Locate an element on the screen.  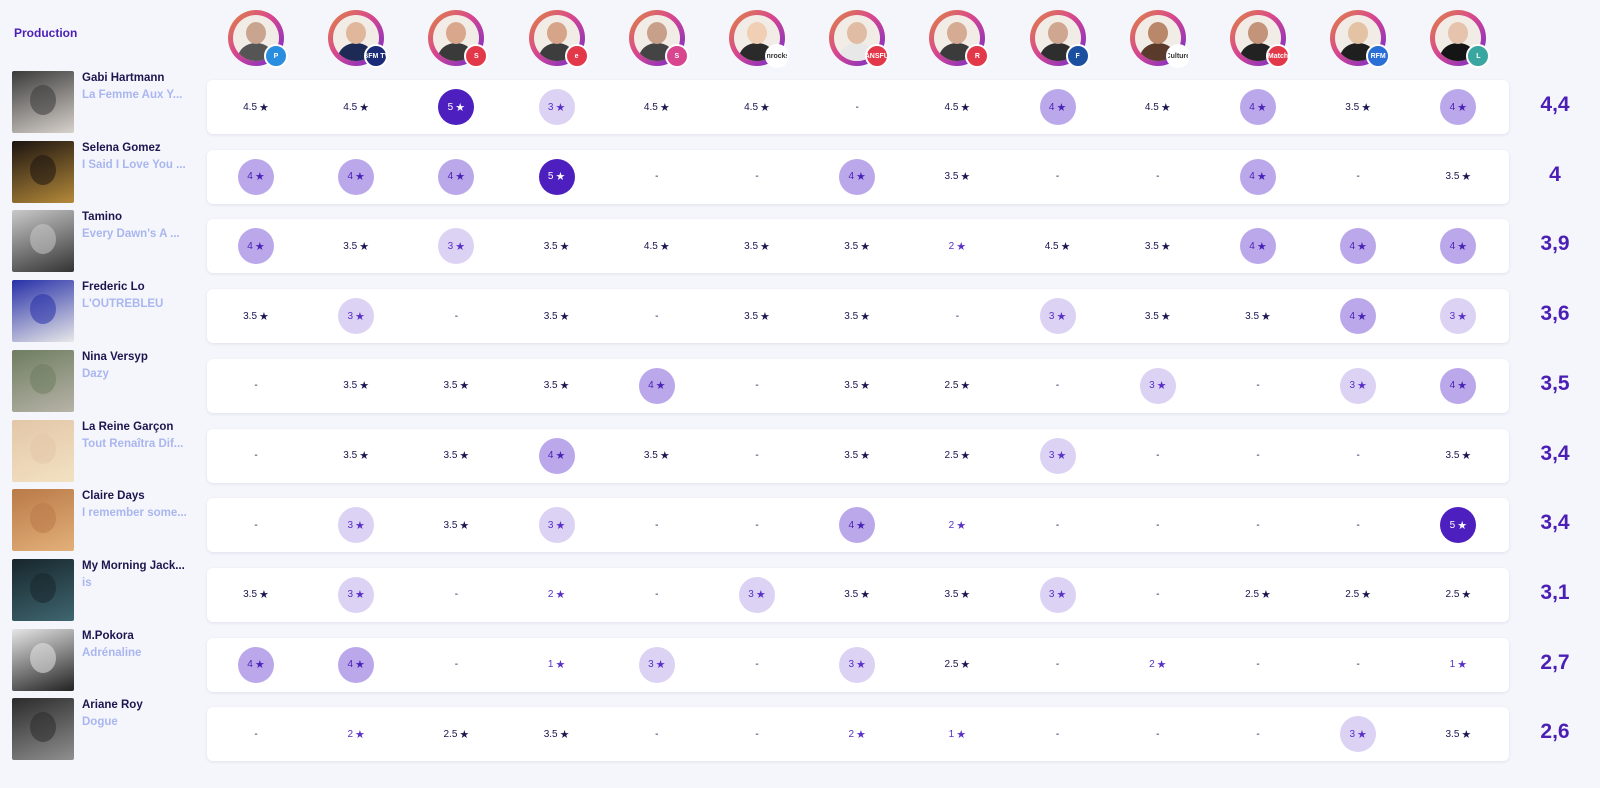
artist-name: La Reine Garçon is located at coordinates (128, 426).